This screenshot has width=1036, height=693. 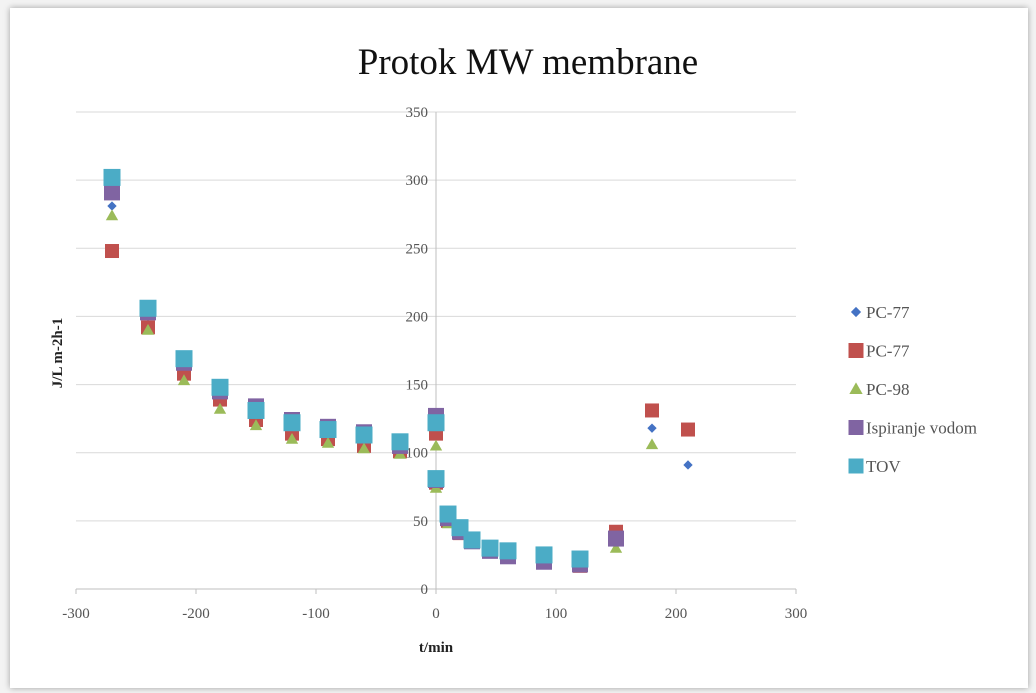 I want to click on x-tick-label: -100, so click(x=316, y=614).